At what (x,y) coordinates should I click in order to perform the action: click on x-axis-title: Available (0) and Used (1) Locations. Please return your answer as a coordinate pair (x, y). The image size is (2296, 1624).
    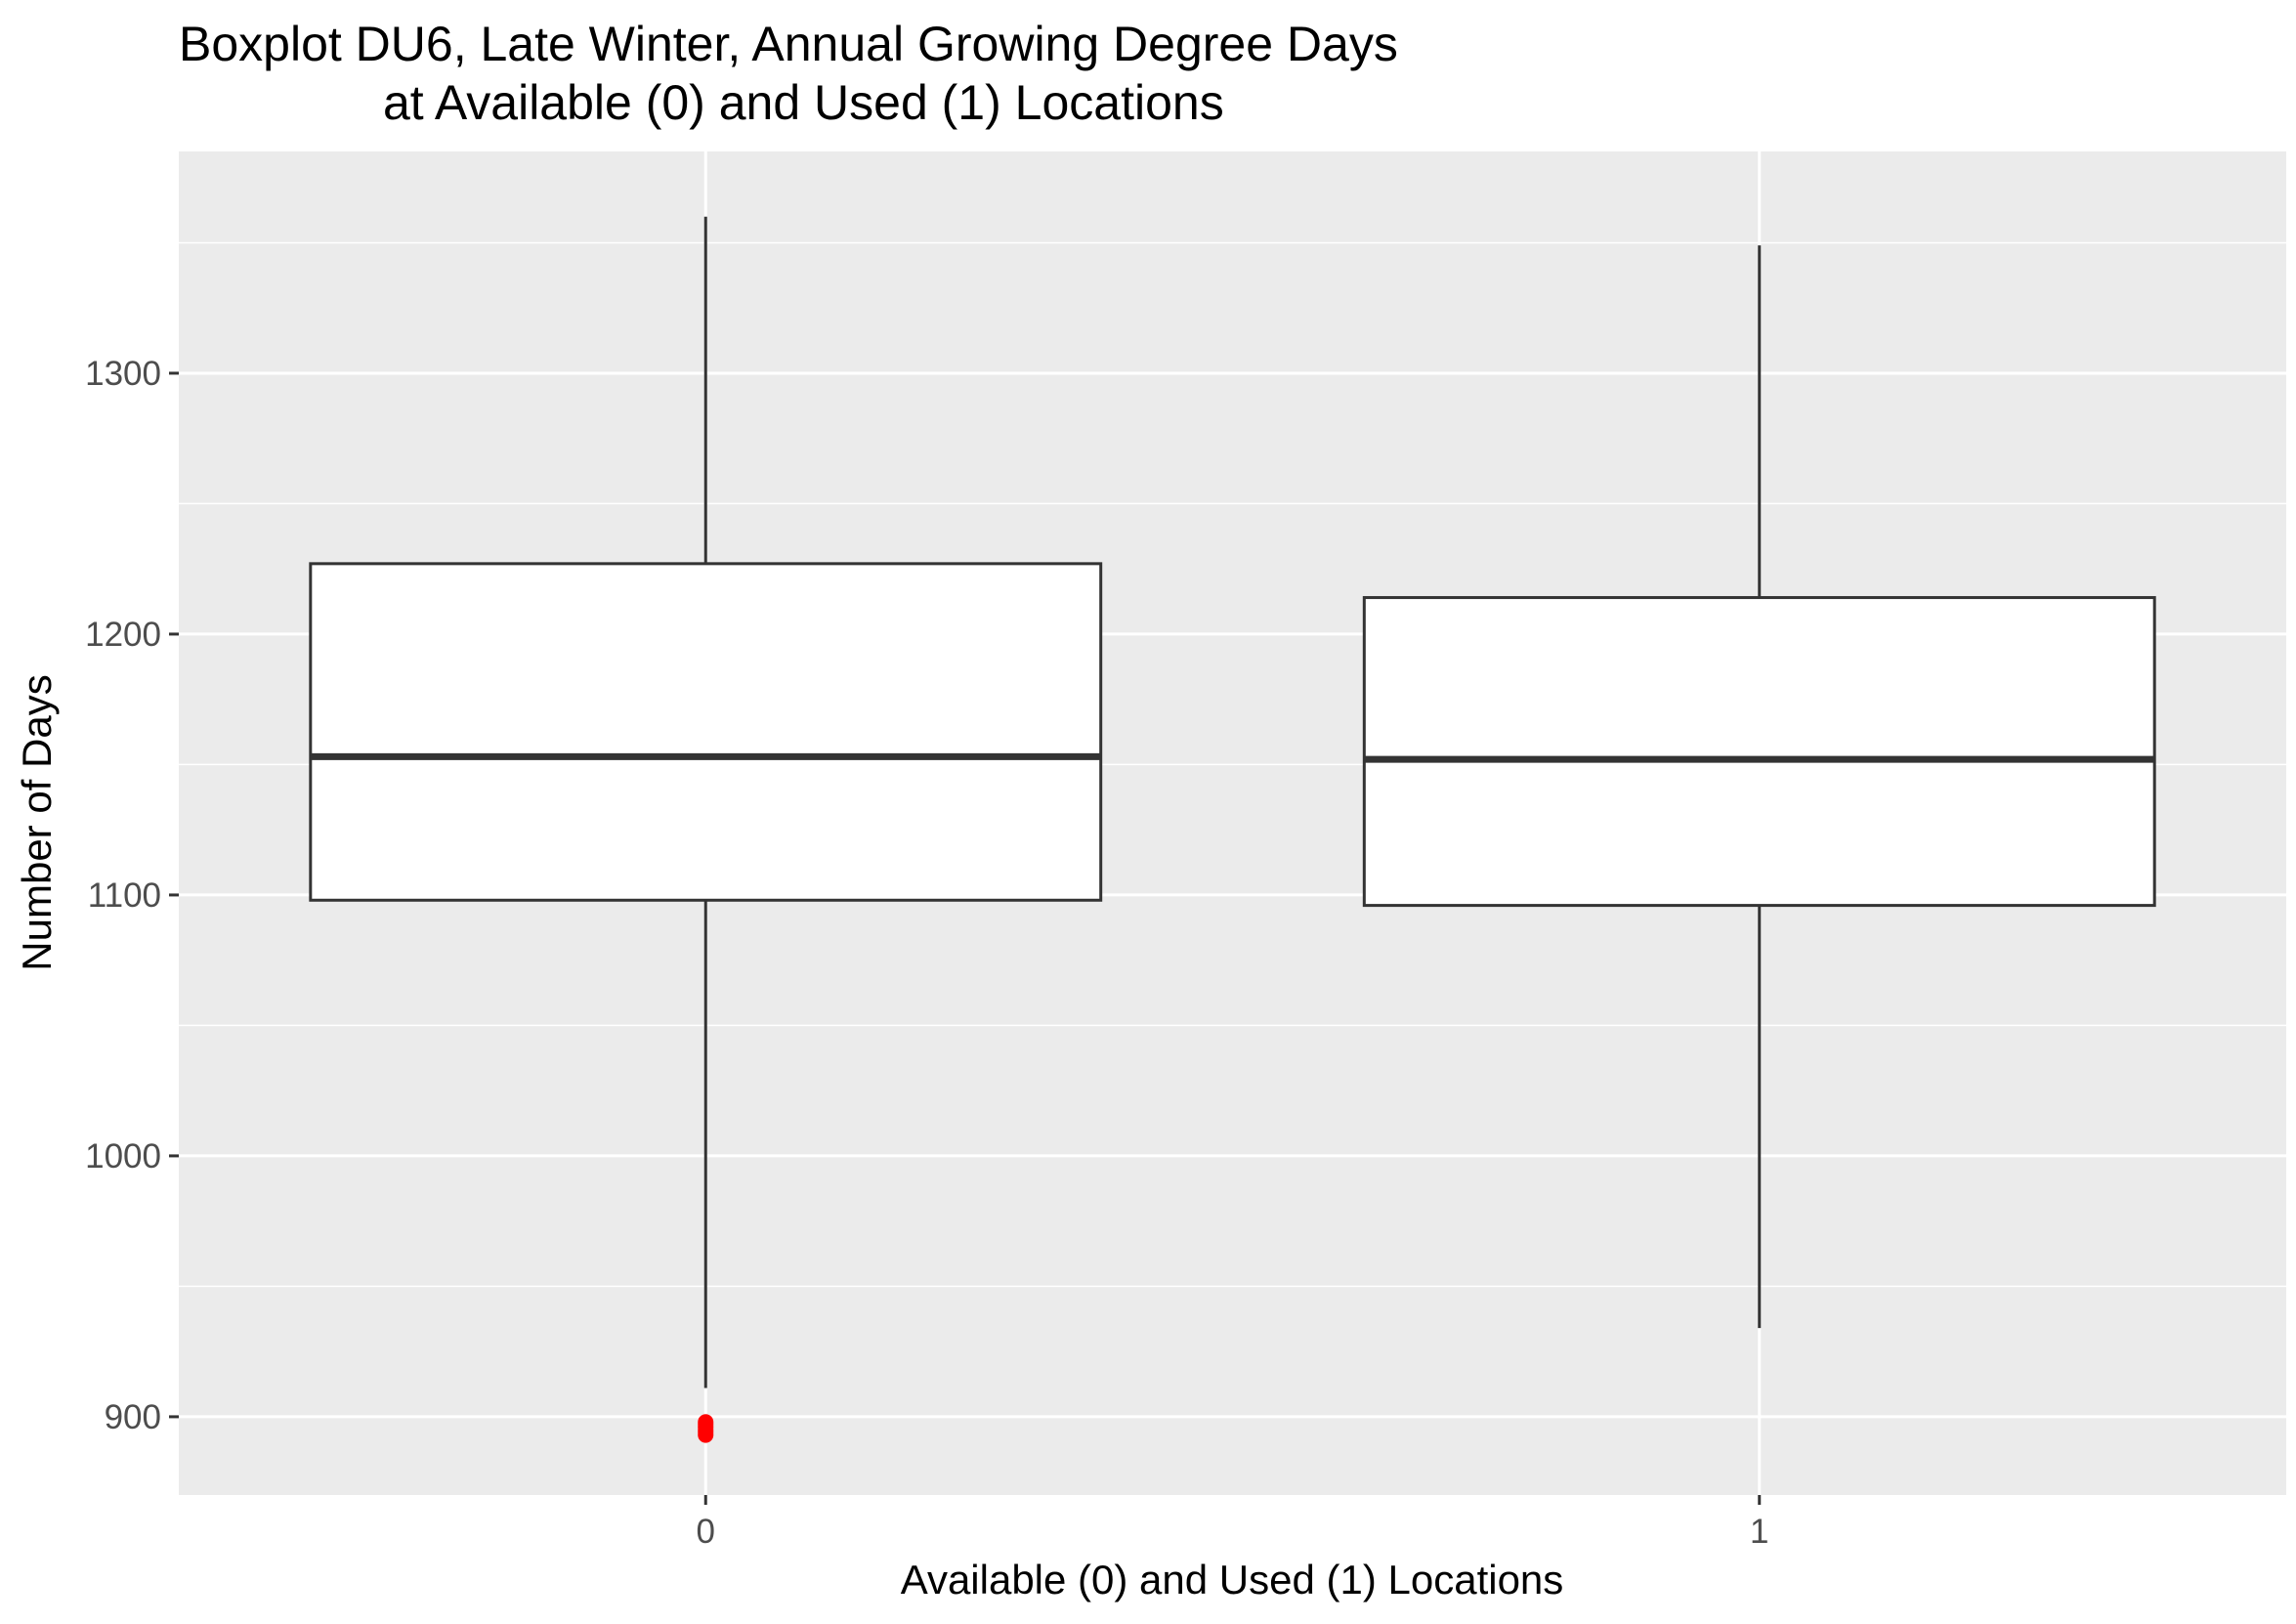
    Looking at the image, I should click on (1232, 1580).